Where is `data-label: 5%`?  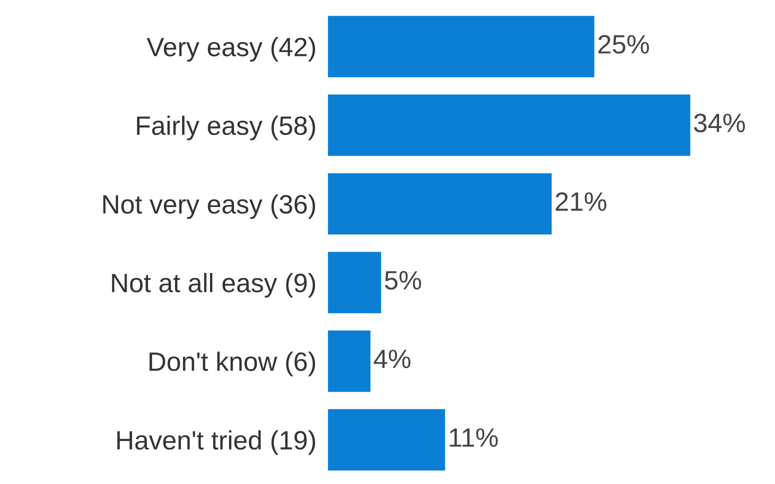
data-label: 5% is located at coordinates (403, 280).